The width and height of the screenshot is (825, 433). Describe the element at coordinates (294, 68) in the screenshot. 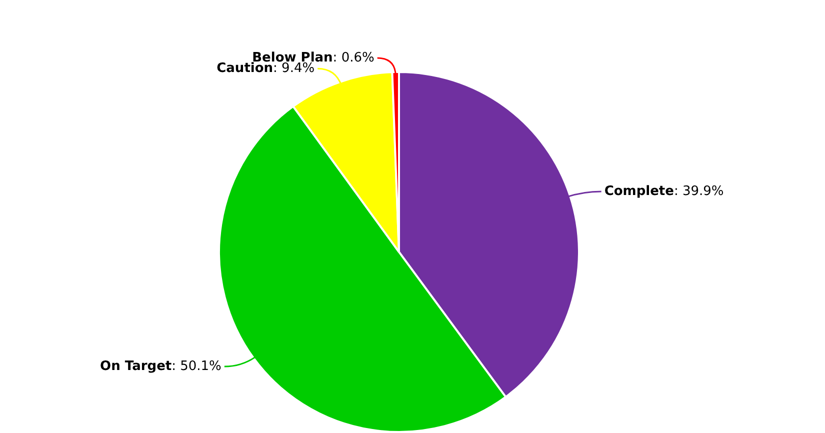

I see `data-label: : 9.4%` at that location.